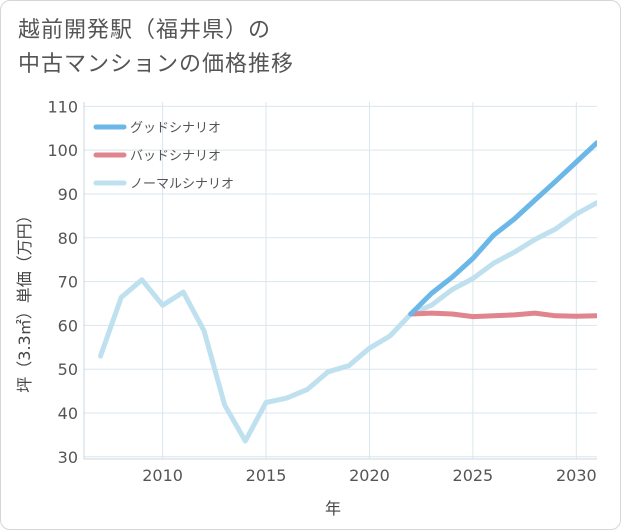 This screenshot has height=530, width=621. I want to click on x-tick-labels: 2010 2015 2020 2025 2030, so click(369, 475).